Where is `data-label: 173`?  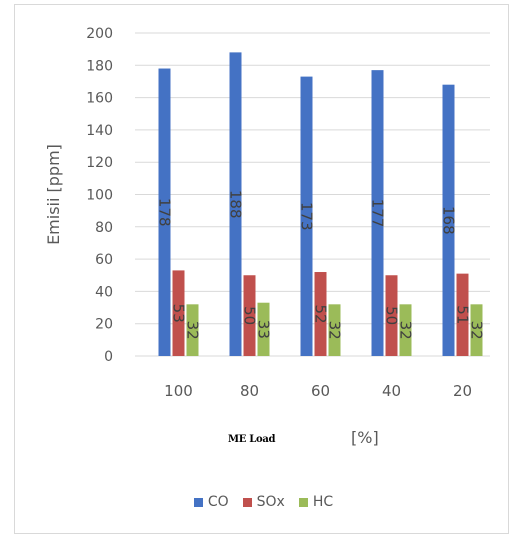 data-label: 173 is located at coordinates (307, 216).